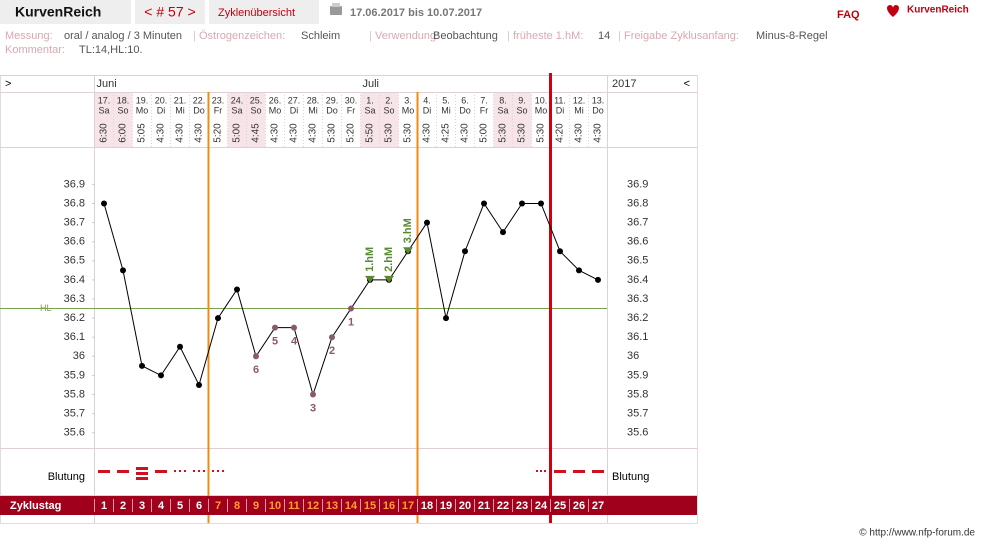 The width and height of the screenshot is (981, 544). Describe the element at coordinates (218, 506) in the screenshot. I see `cycle-day: 7` at that location.